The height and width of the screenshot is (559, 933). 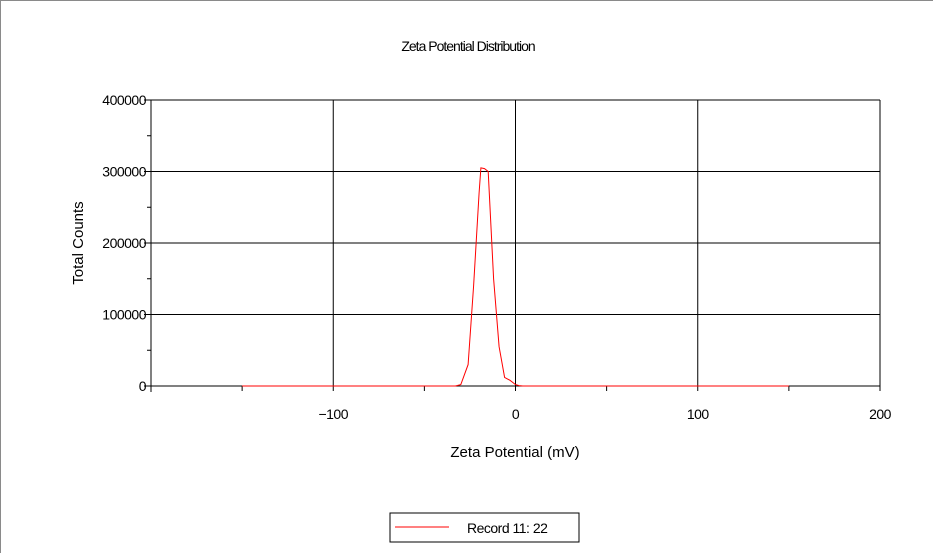 I want to click on y-tick-label: 100000, so click(x=124, y=315).